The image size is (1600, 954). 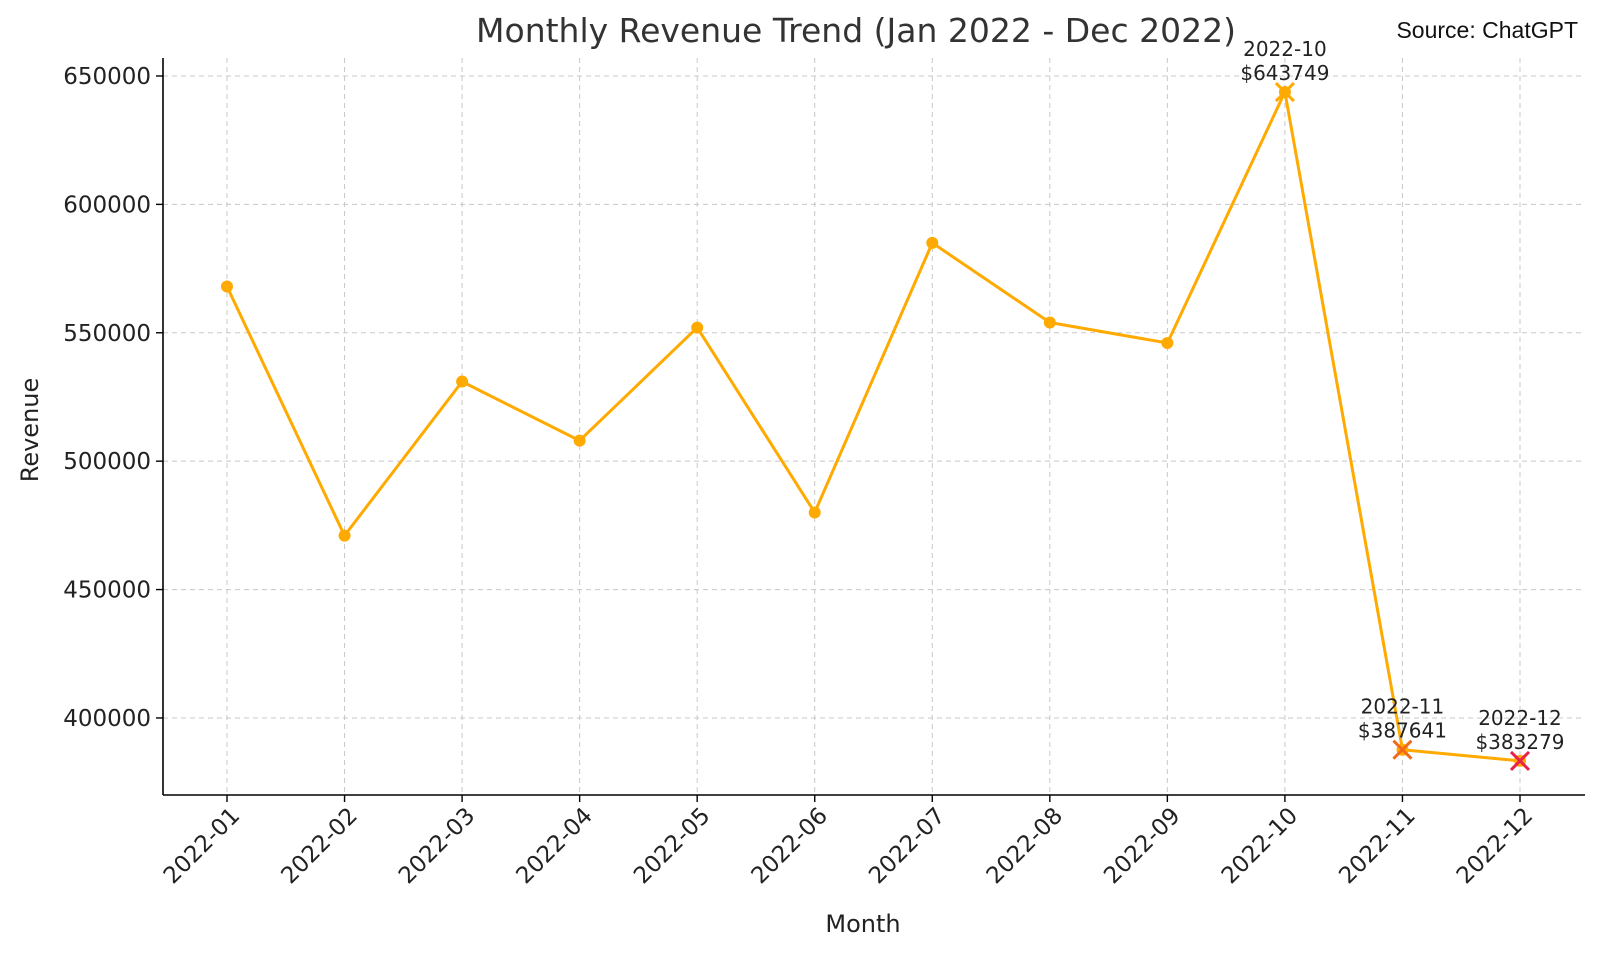 What do you see at coordinates (790, 846) in the screenshot?
I see `x-tick-label: 2022-06` at bounding box center [790, 846].